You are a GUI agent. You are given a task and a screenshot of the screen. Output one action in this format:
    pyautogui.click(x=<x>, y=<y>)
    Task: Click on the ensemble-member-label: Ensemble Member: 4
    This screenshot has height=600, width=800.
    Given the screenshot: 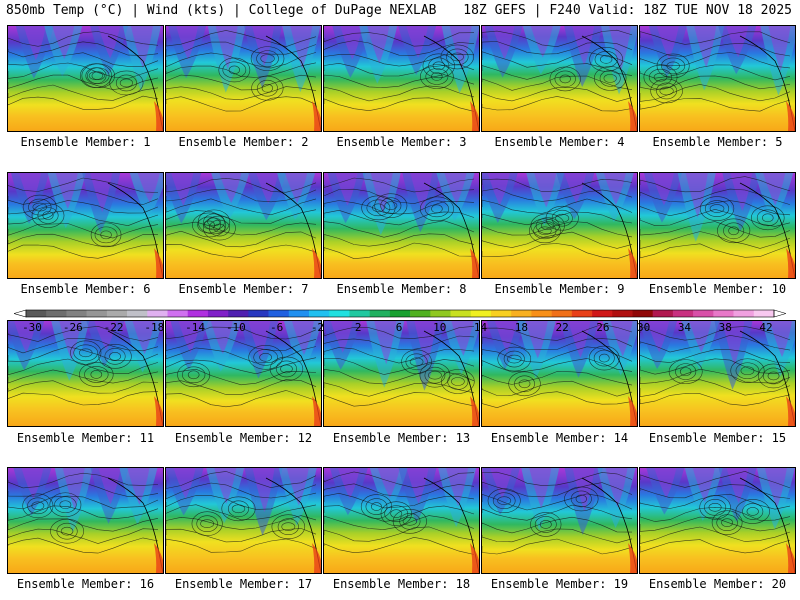 What is the action you would take?
    pyautogui.click(x=559, y=142)
    